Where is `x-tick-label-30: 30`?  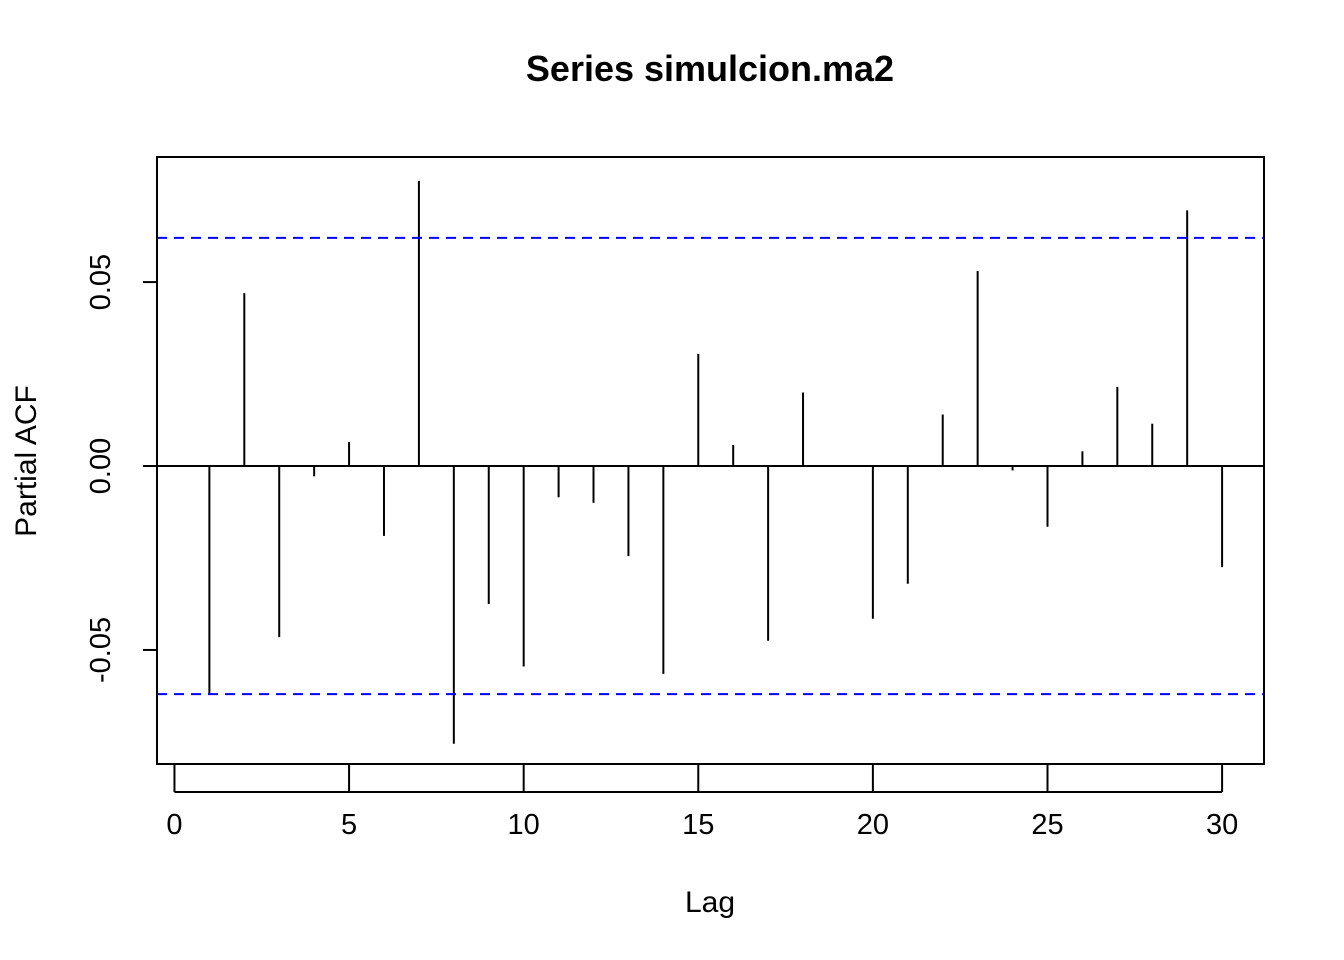 x-tick-label-30: 30 is located at coordinates (1222, 825).